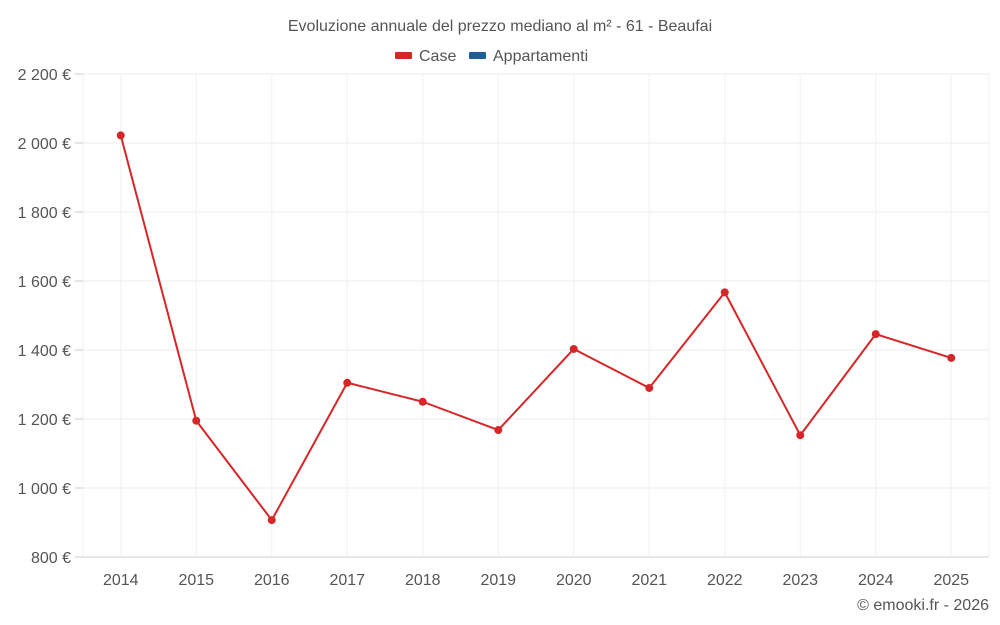 The width and height of the screenshot is (1000, 625). What do you see at coordinates (51, 558) in the screenshot?
I see `y-tick-label: 800 €` at bounding box center [51, 558].